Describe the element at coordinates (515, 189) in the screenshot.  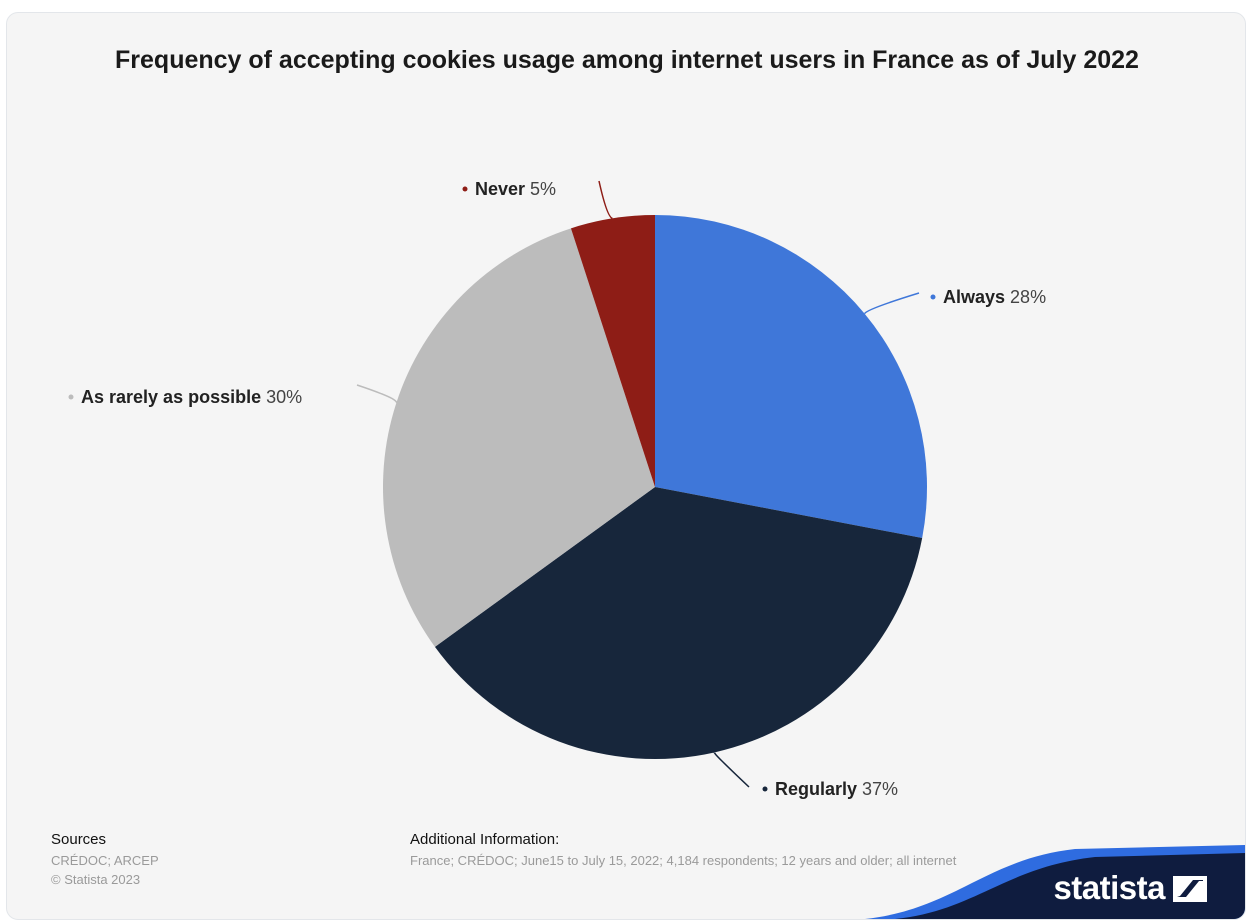
I see `slice-label-never: Never 5%` at that location.